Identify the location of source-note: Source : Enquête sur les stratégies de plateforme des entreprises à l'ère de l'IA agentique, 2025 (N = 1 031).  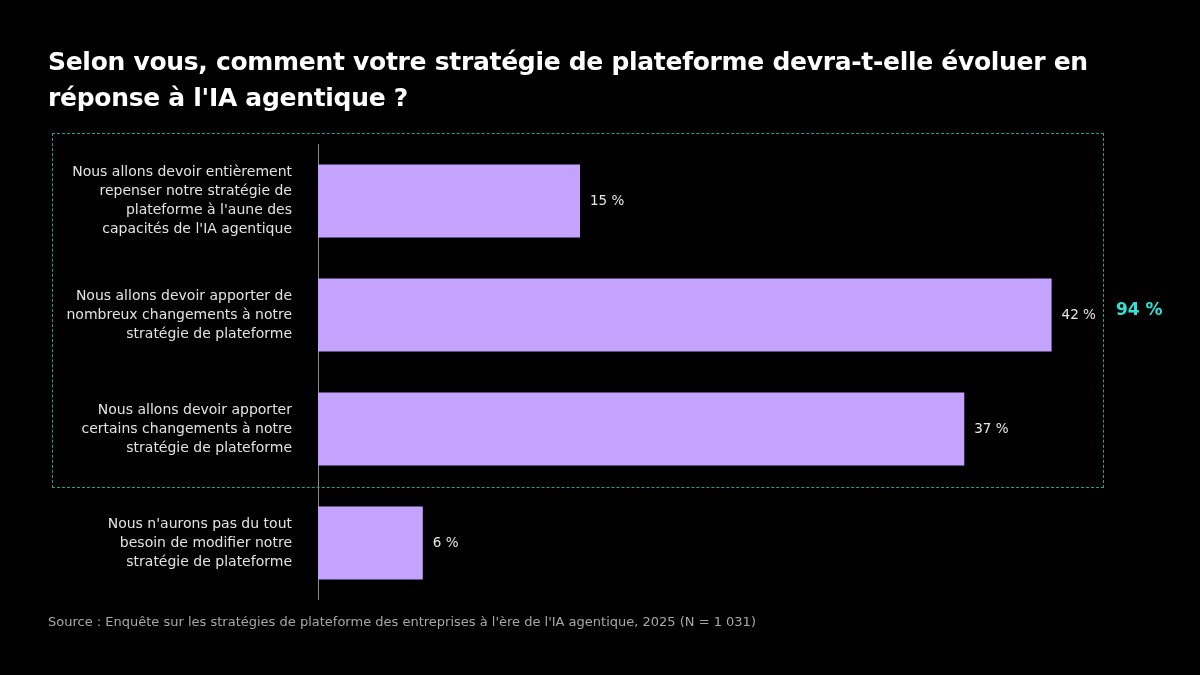
(402, 622).